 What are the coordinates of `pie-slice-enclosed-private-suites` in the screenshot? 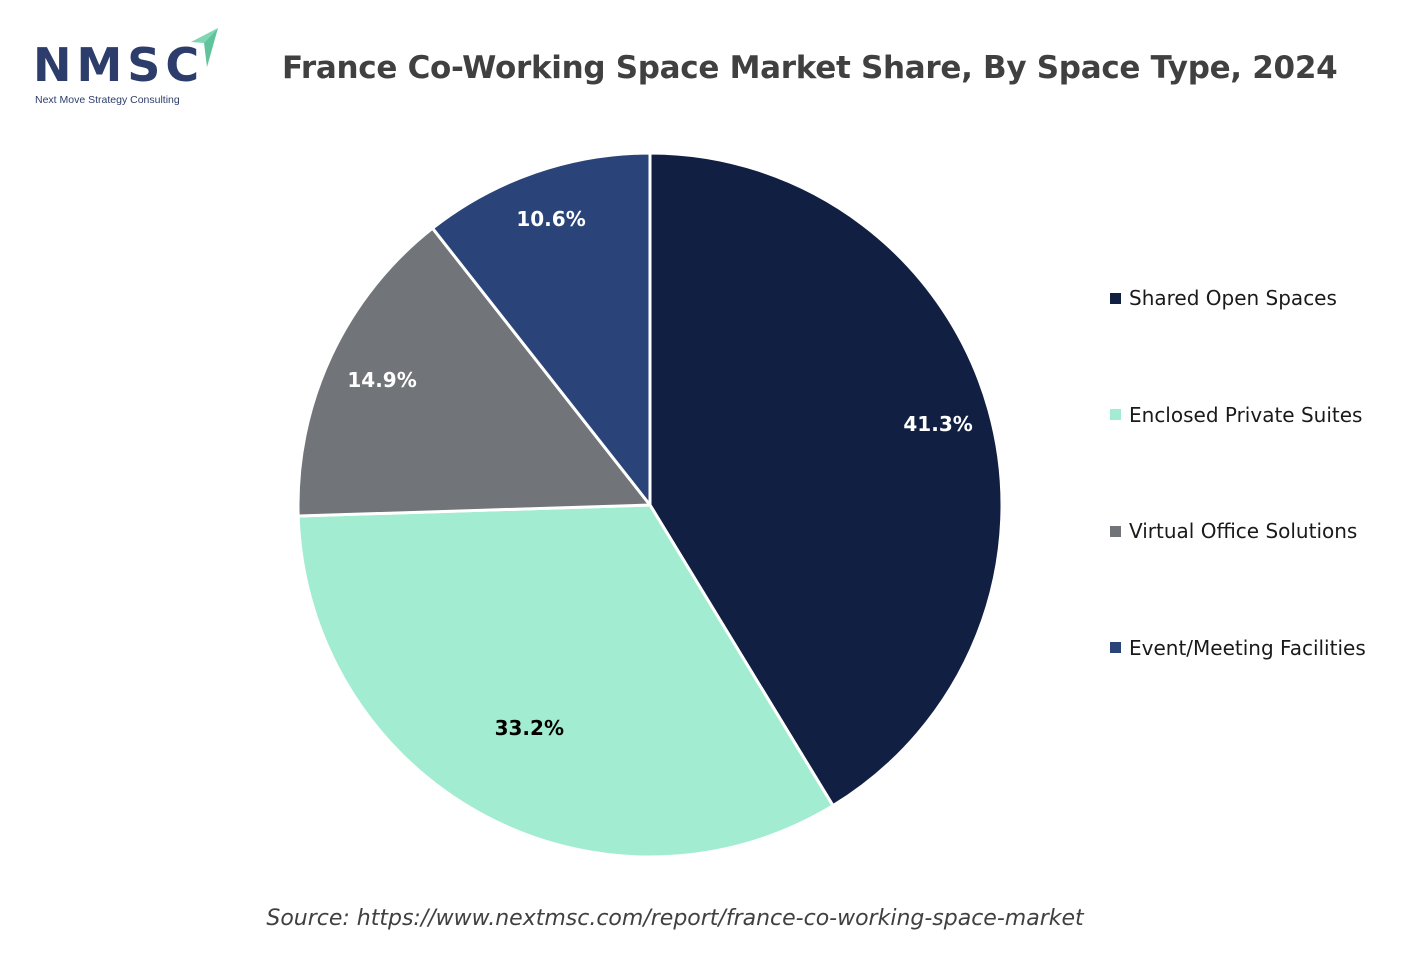 It's located at (565, 681).